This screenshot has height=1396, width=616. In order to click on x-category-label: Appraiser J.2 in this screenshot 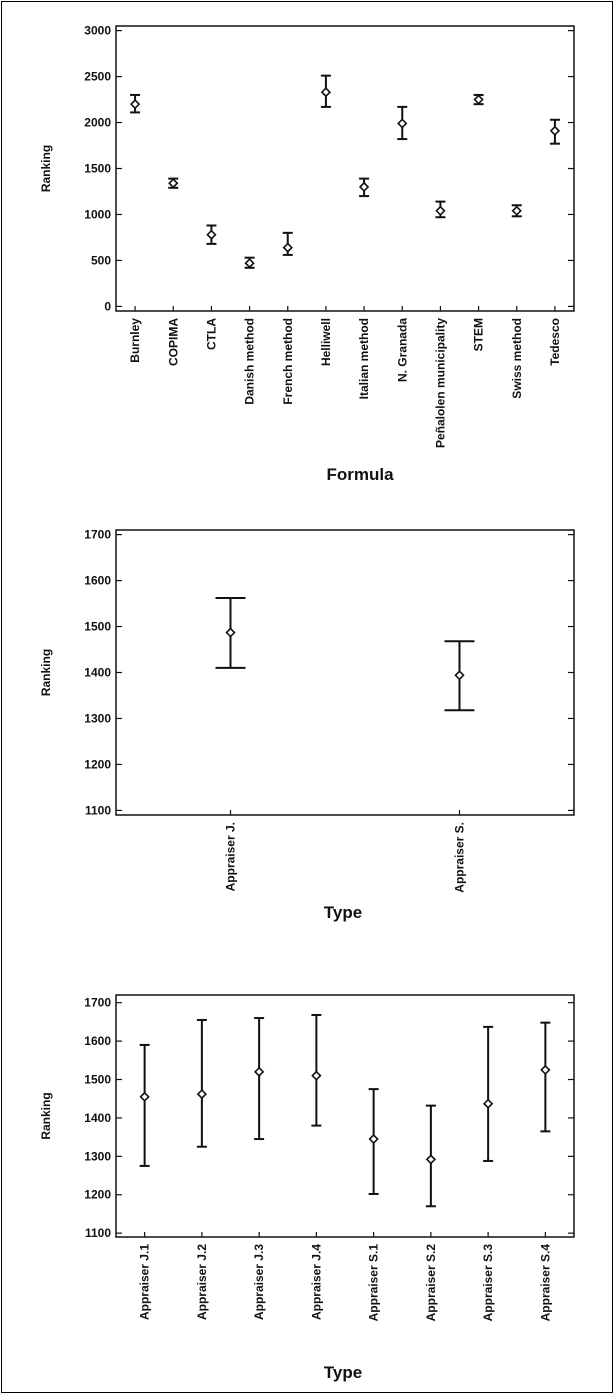, I will do `click(202, 1282)`.